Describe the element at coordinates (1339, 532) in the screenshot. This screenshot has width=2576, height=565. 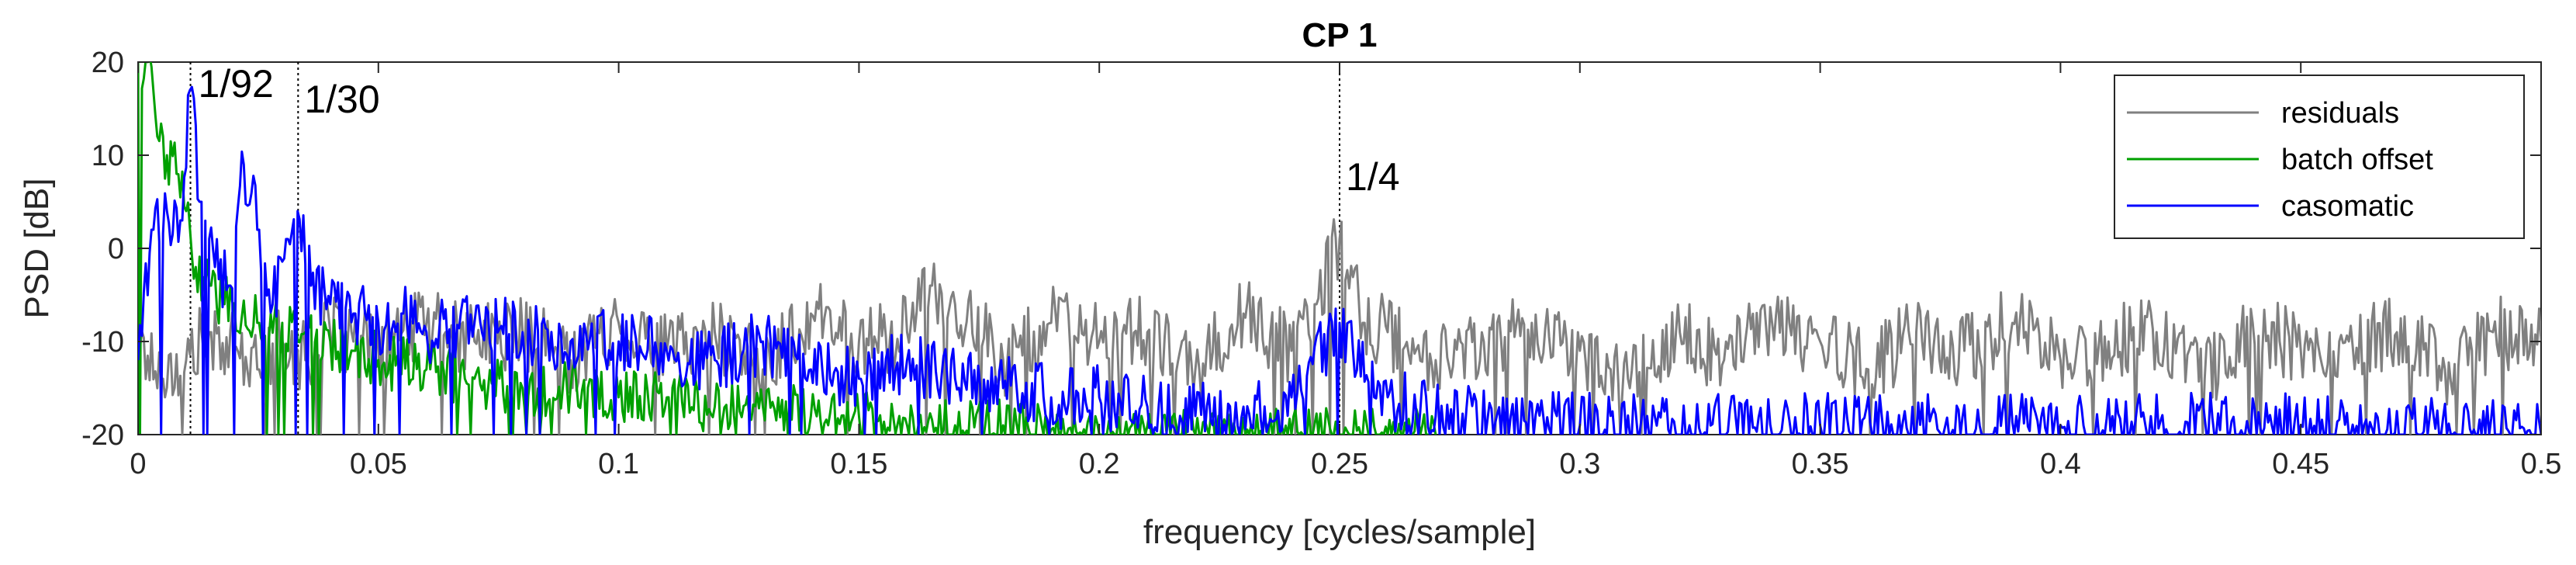
I see `x-axis-label: frequency [cycles/sample]` at that location.